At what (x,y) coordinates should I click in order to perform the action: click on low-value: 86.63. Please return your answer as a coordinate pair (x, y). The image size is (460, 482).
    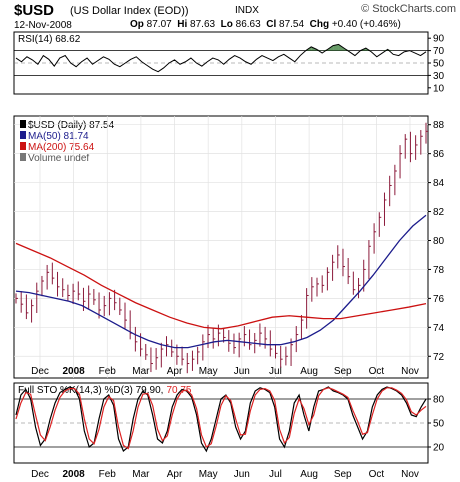
    Looking at the image, I should click on (248, 24).